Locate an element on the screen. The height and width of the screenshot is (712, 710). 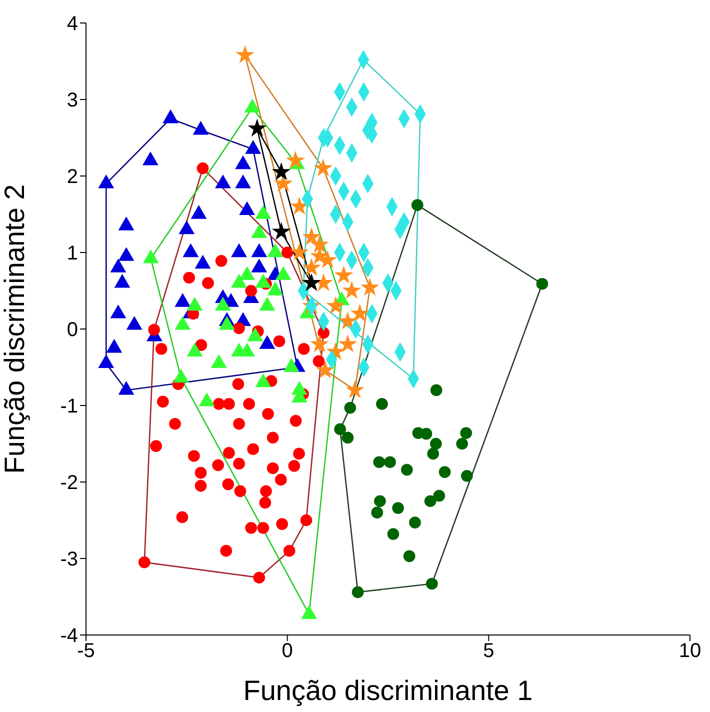
x-tick-label: -5 is located at coordinates (86, 651).